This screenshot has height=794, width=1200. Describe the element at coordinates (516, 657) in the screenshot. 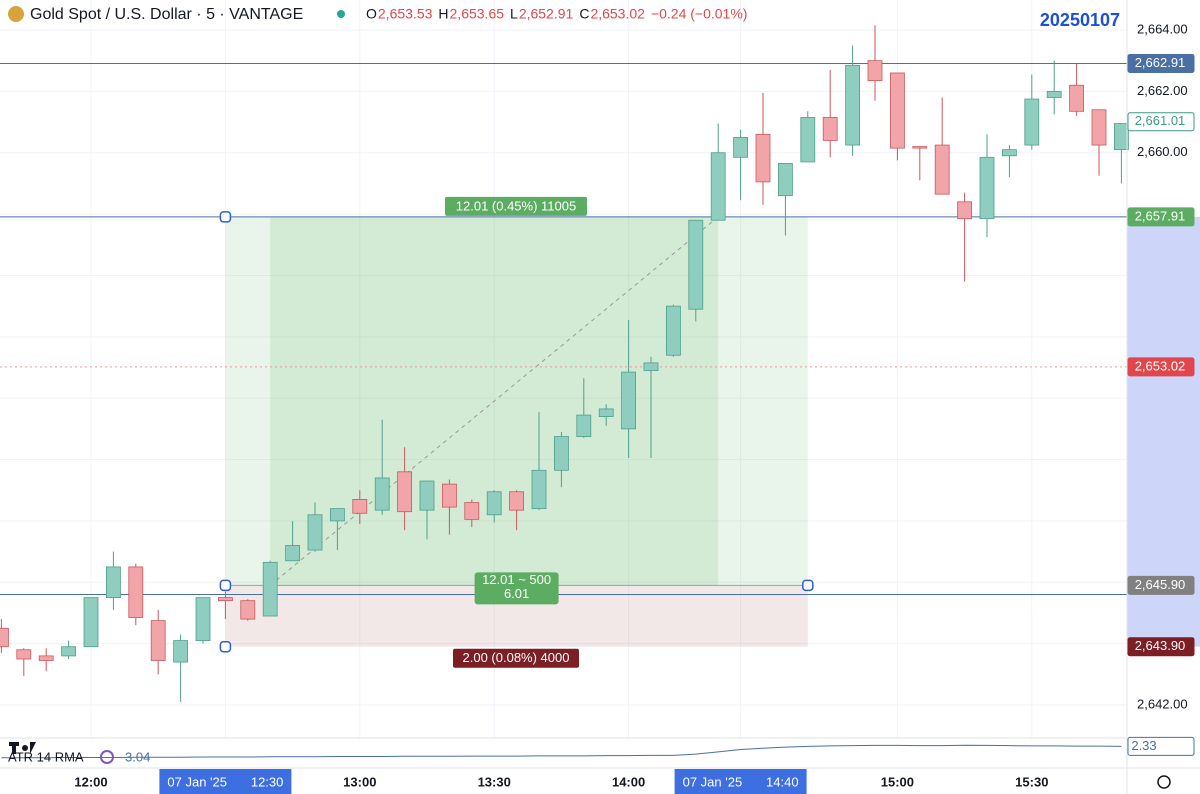

I see `stop-label: 2.00 (0.08%) 4000` at that location.